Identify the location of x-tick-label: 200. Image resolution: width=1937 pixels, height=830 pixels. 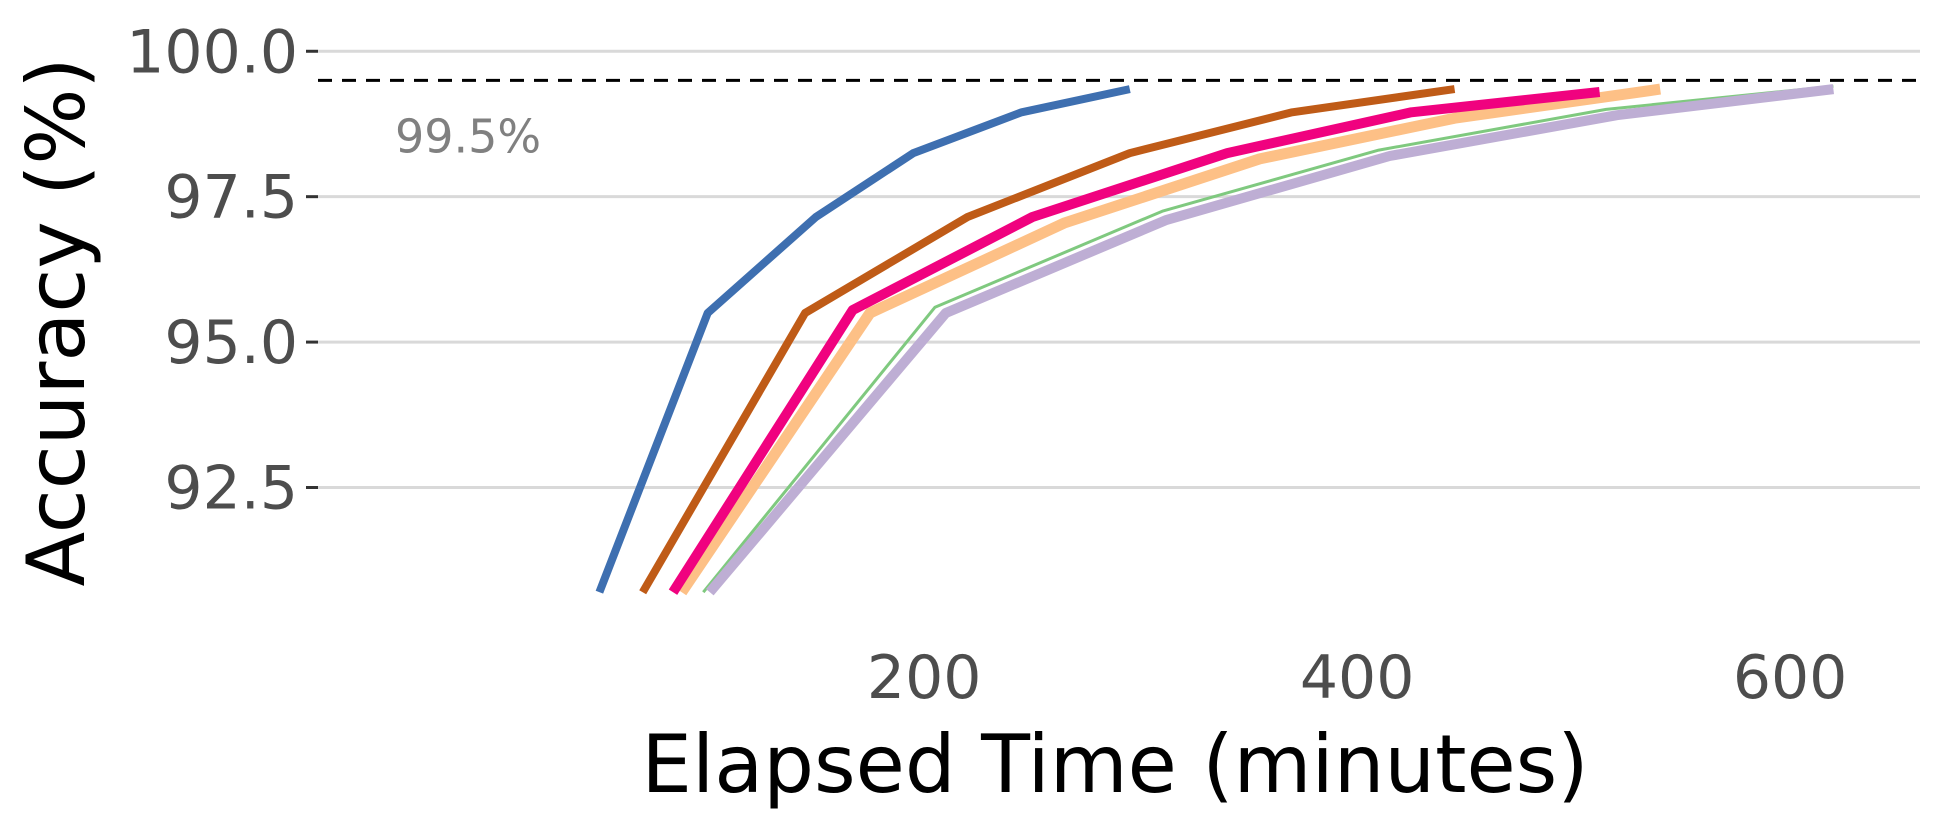
(924, 678).